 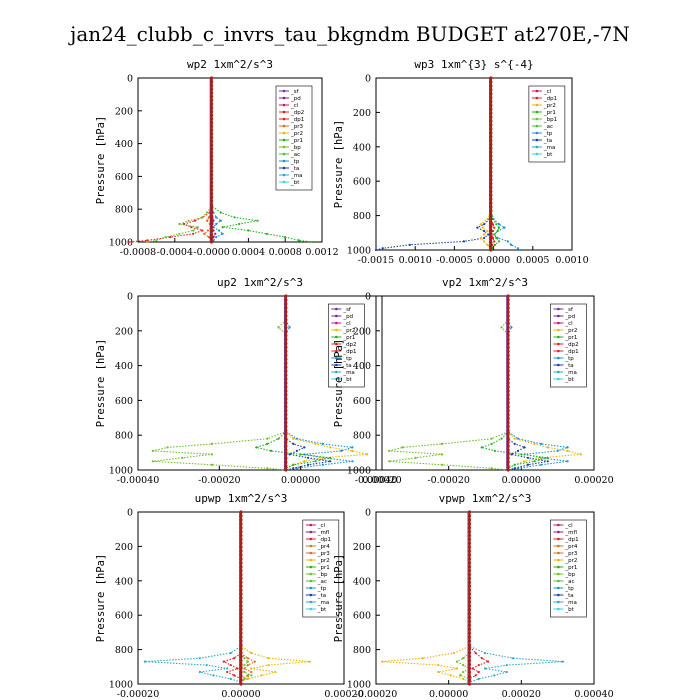 What do you see at coordinates (321, 252) in the screenshot?
I see `x-tick-label: 0.0012` at bounding box center [321, 252].